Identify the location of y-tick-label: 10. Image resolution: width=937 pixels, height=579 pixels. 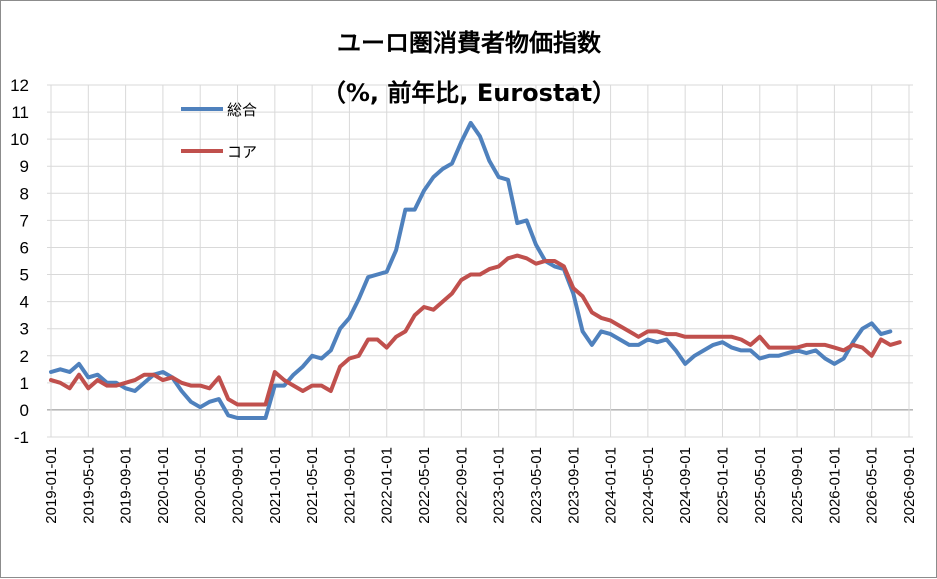
(19, 139).